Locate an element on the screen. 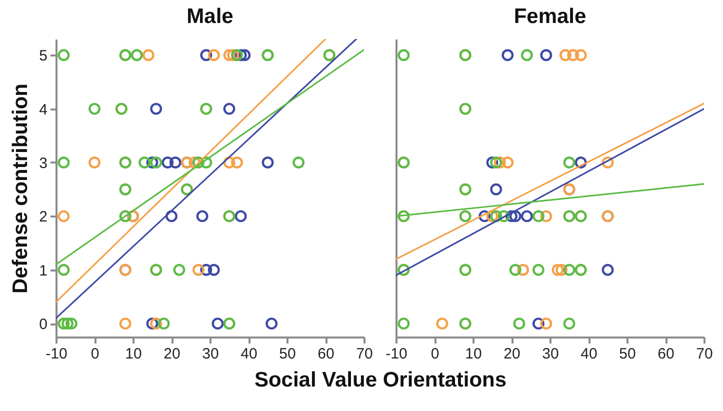 The height and width of the screenshot is (411, 723). chart-title: Female is located at coordinates (550, 16).